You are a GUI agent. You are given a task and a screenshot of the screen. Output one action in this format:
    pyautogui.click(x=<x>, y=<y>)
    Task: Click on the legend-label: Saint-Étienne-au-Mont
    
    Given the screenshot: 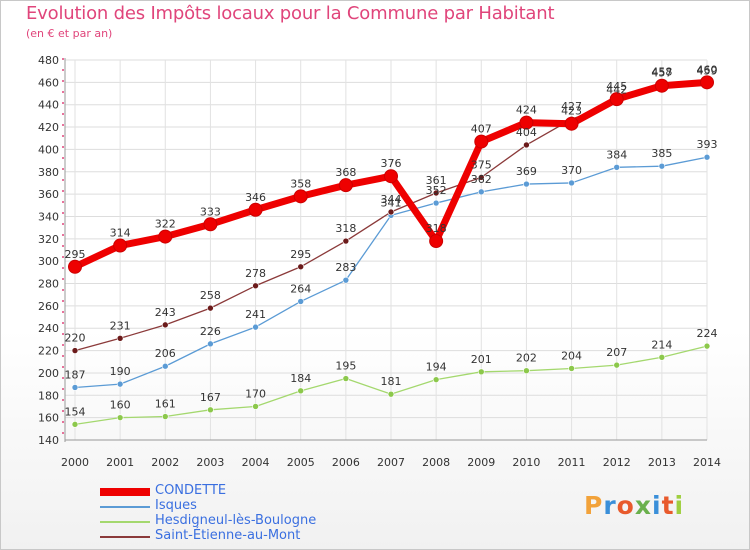 What is the action you would take?
    pyautogui.click(x=228, y=535)
    